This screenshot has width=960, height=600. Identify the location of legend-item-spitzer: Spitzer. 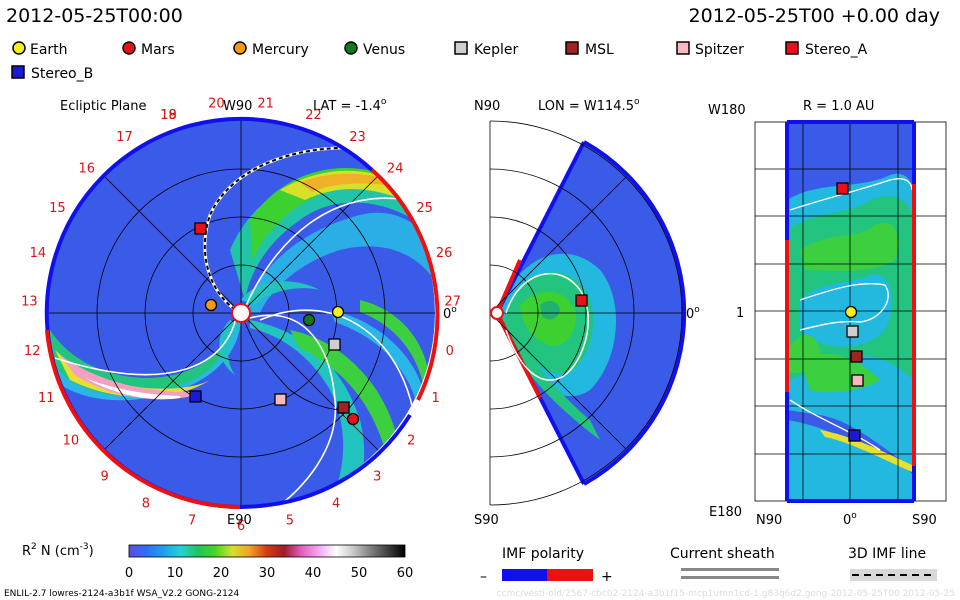
(710, 49).